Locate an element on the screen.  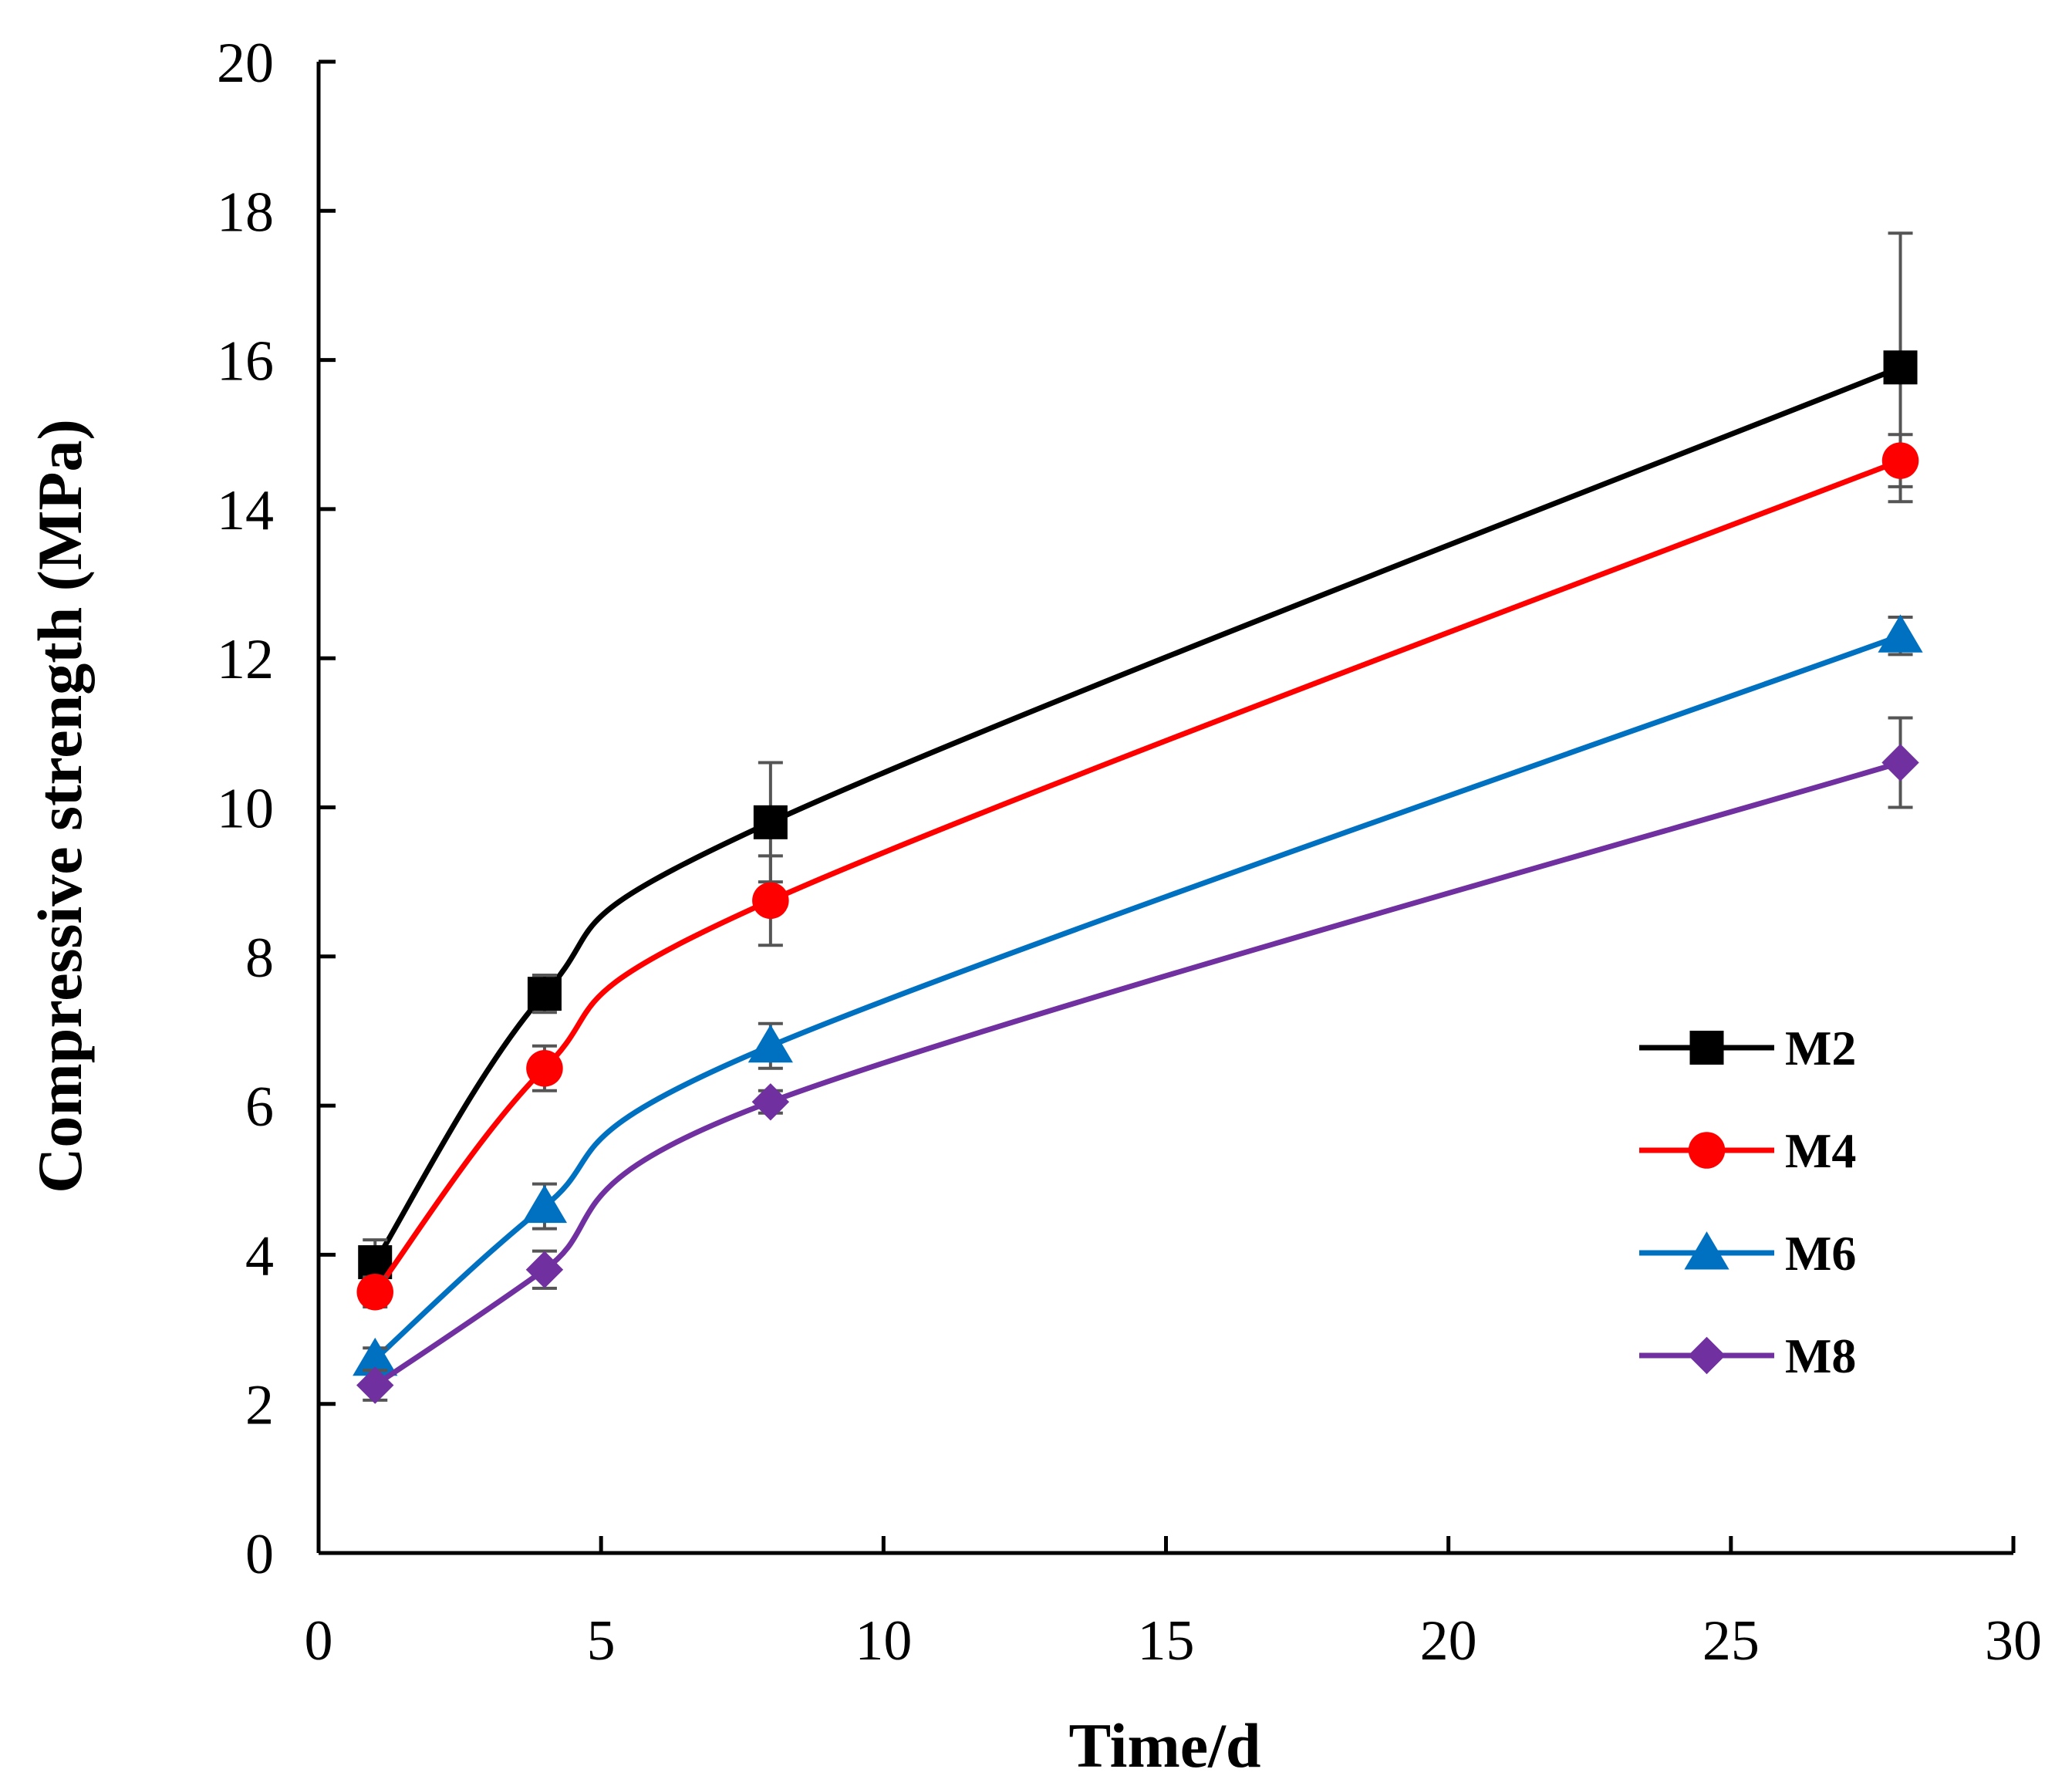
legend-item-m4: M4 is located at coordinates (1747, 1151).